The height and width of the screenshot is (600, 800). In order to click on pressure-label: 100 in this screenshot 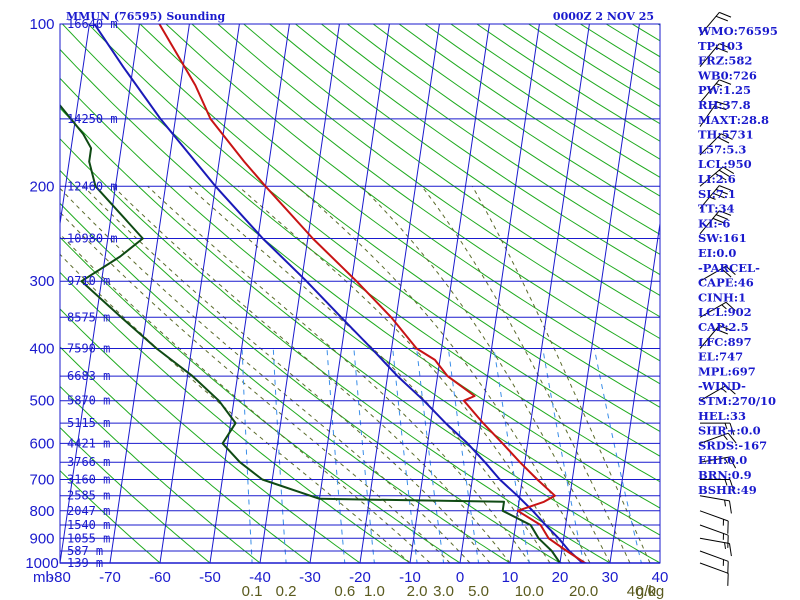, I will do `click(41, 24)`.